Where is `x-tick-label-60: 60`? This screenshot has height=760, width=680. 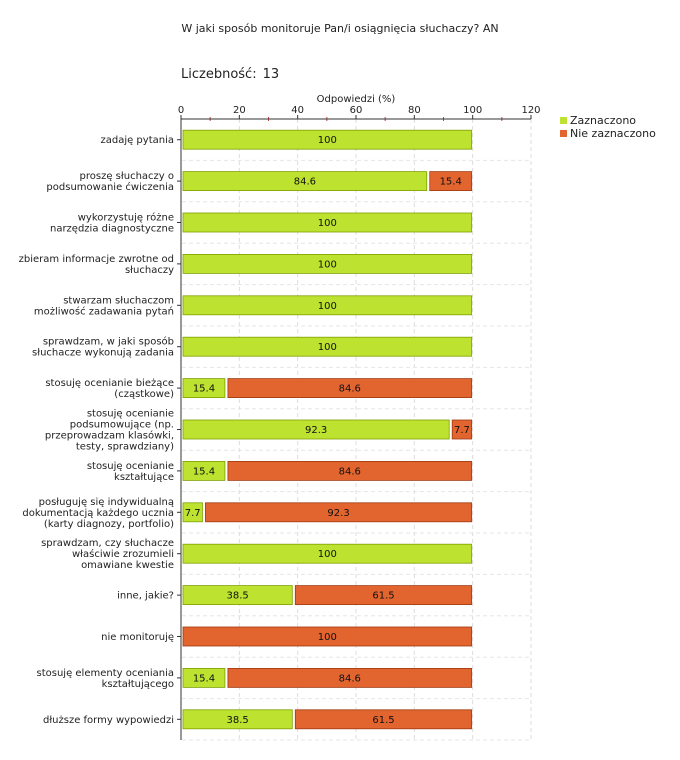 x-tick-label-60: 60 is located at coordinates (356, 110).